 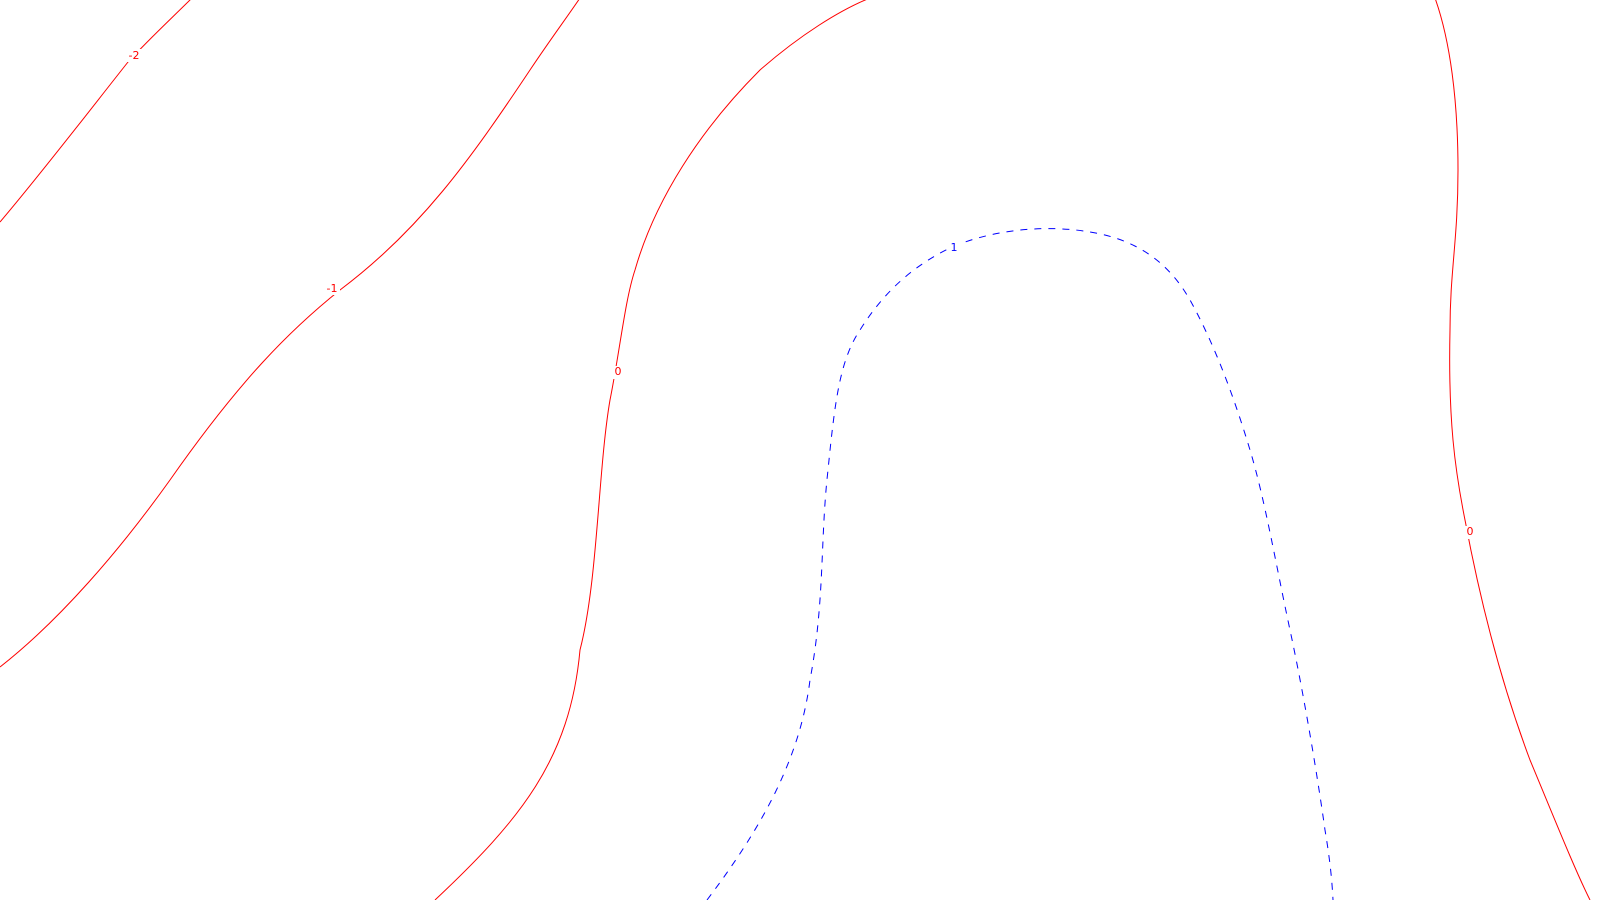 I want to click on contour-line-minus-two, so click(x=95, y=111).